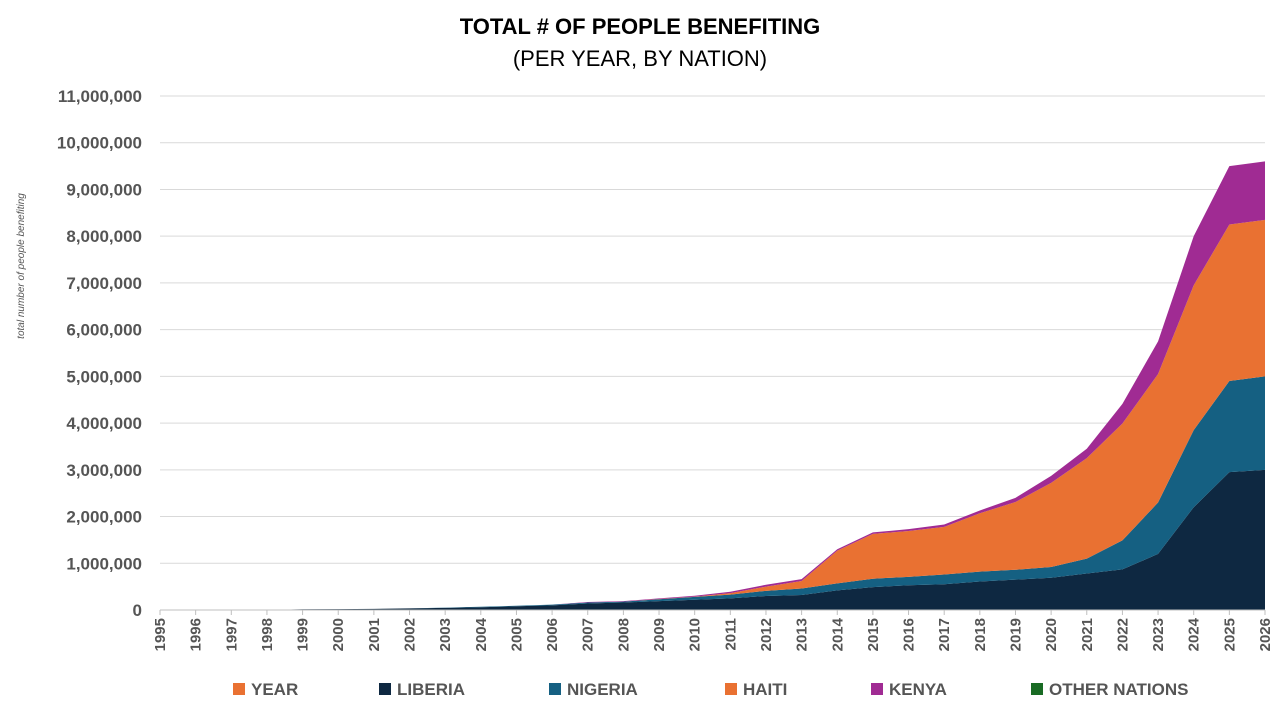  Describe the element at coordinates (160, 634) in the screenshot. I see `x-tick-label: 1995` at that location.